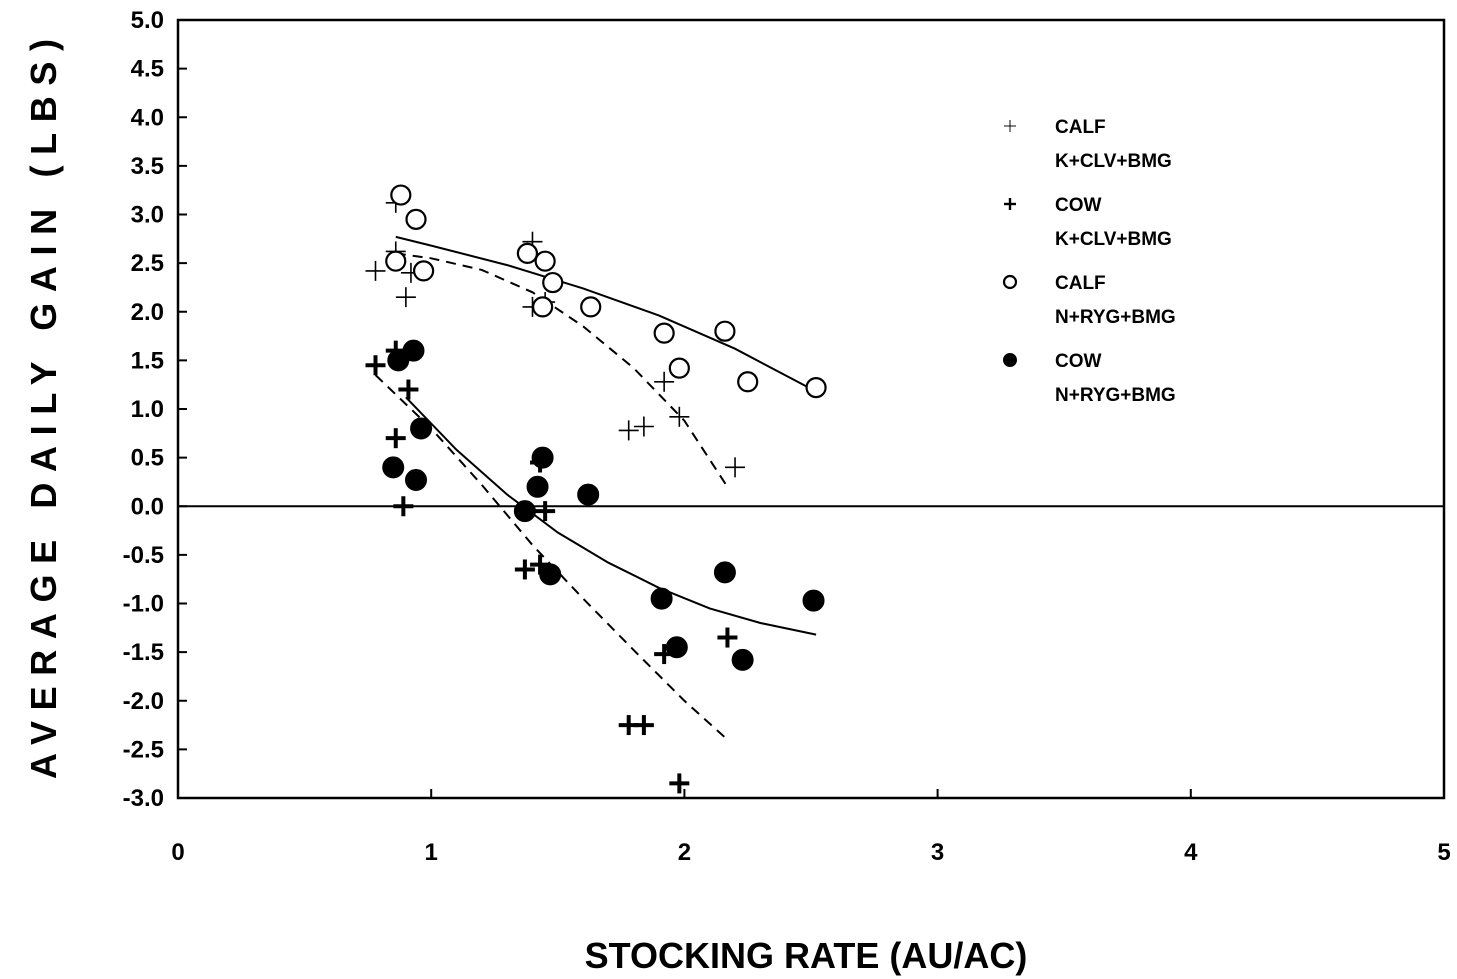 The image size is (1457, 979). What do you see at coordinates (147, 20) in the screenshot?
I see `y-tick-label: 5.0` at bounding box center [147, 20].